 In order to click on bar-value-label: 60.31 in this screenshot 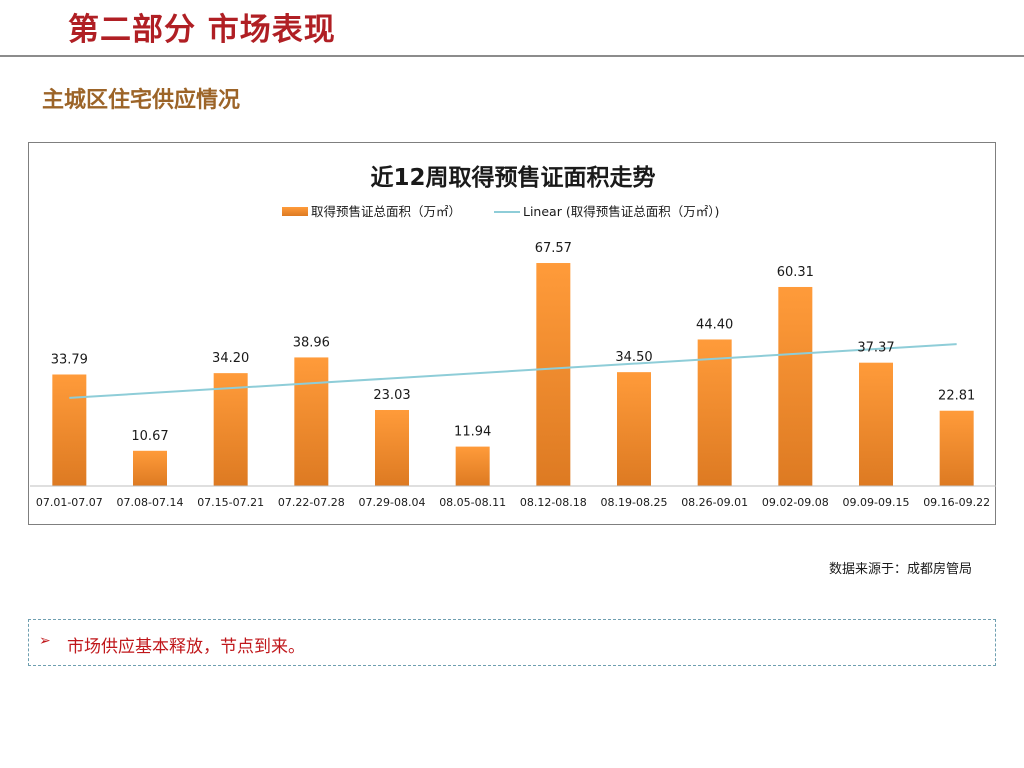, I will do `click(795, 272)`.